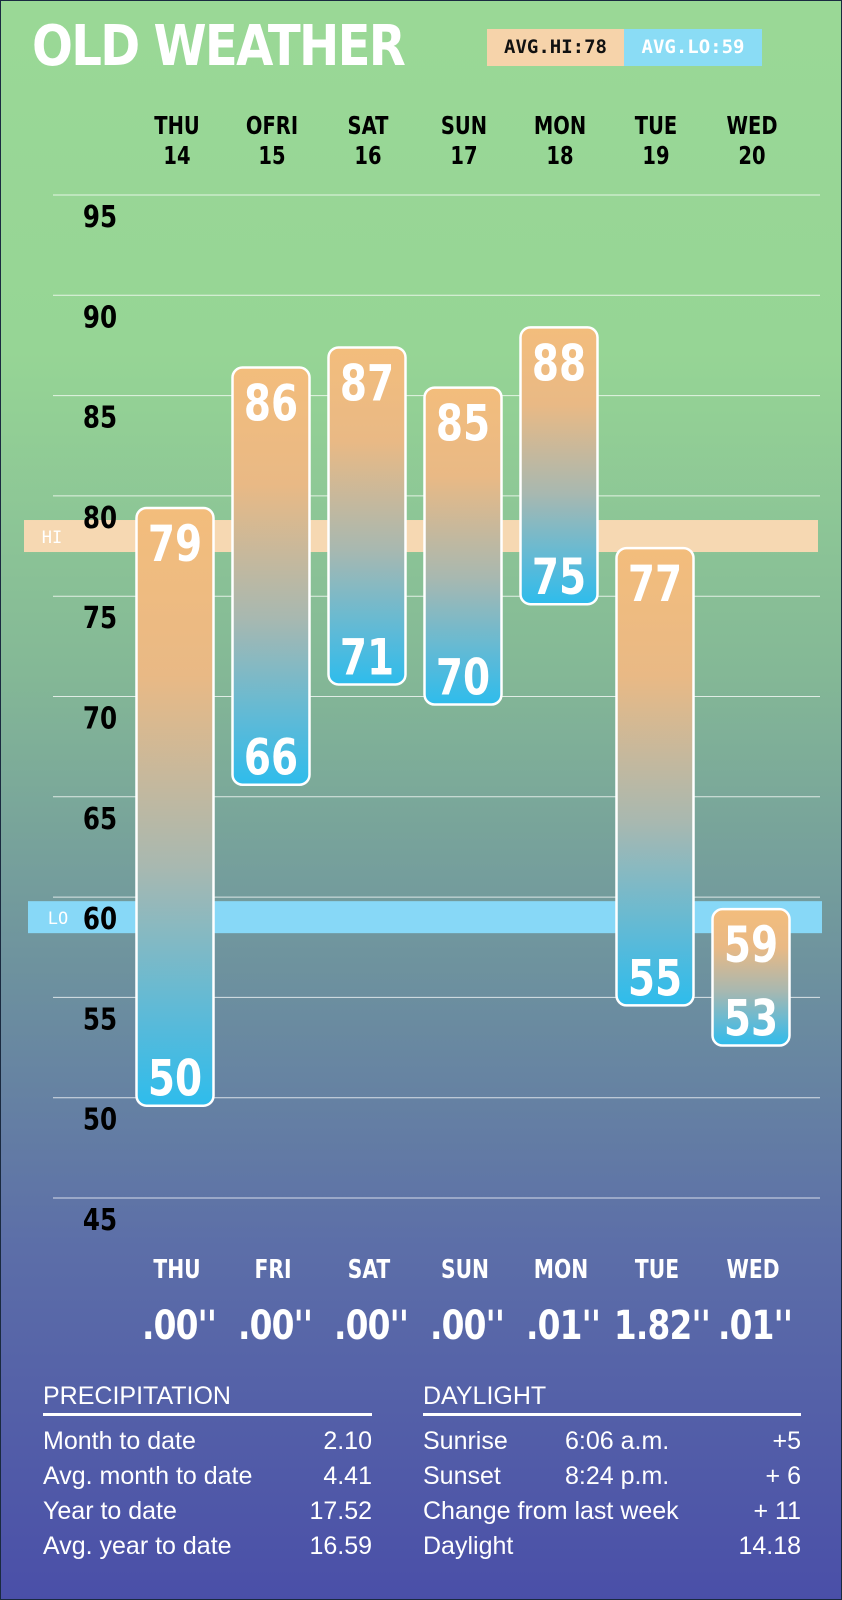 This screenshot has width=842, height=1600. I want to click on day-name: MON, so click(560, 125).